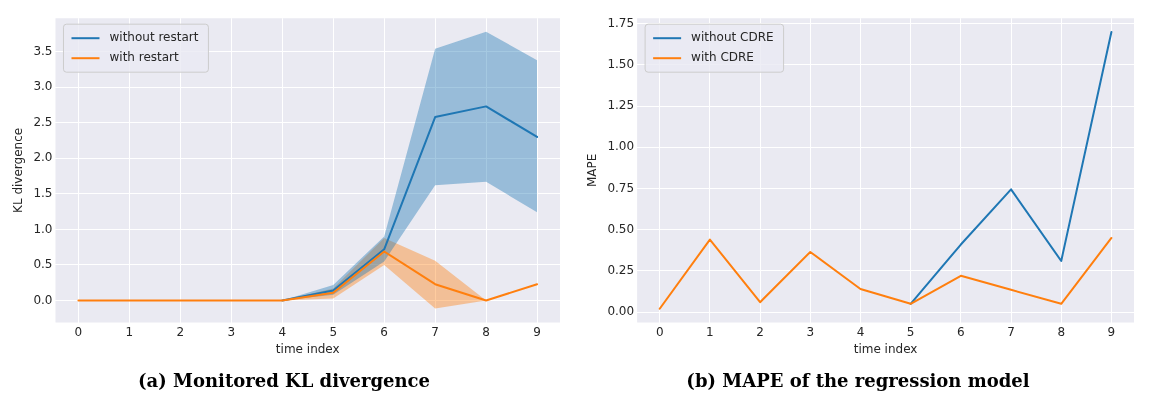 This screenshot has width=1150, height=405. What do you see at coordinates (592, 170) in the screenshot?
I see `y-axis-title: MAPE` at bounding box center [592, 170].